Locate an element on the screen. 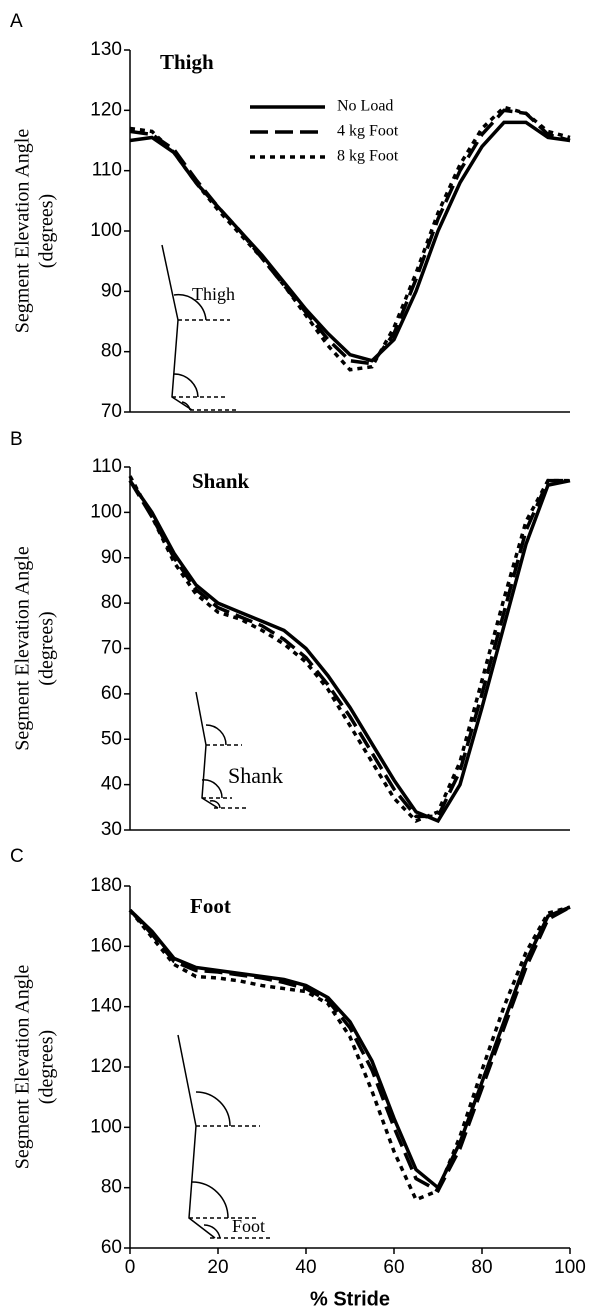 This screenshot has height=1315, width=590. y-tick-label: 30 is located at coordinates (111, 829).